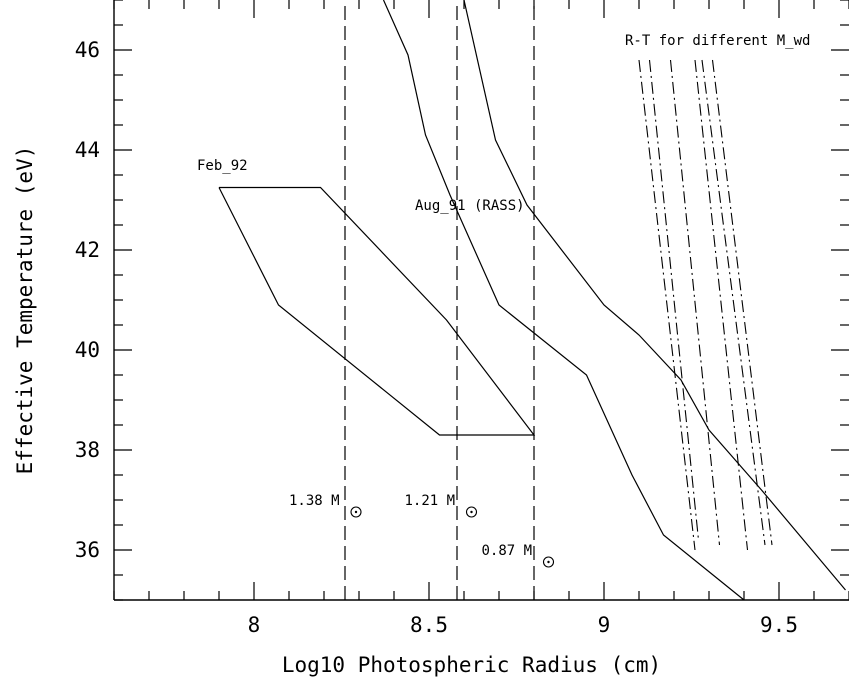 The width and height of the screenshot is (849, 680). What do you see at coordinates (471, 665) in the screenshot?
I see `x-axis-title: Log10 Photospheric Radius (cm)` at bounding box center [471, 665].